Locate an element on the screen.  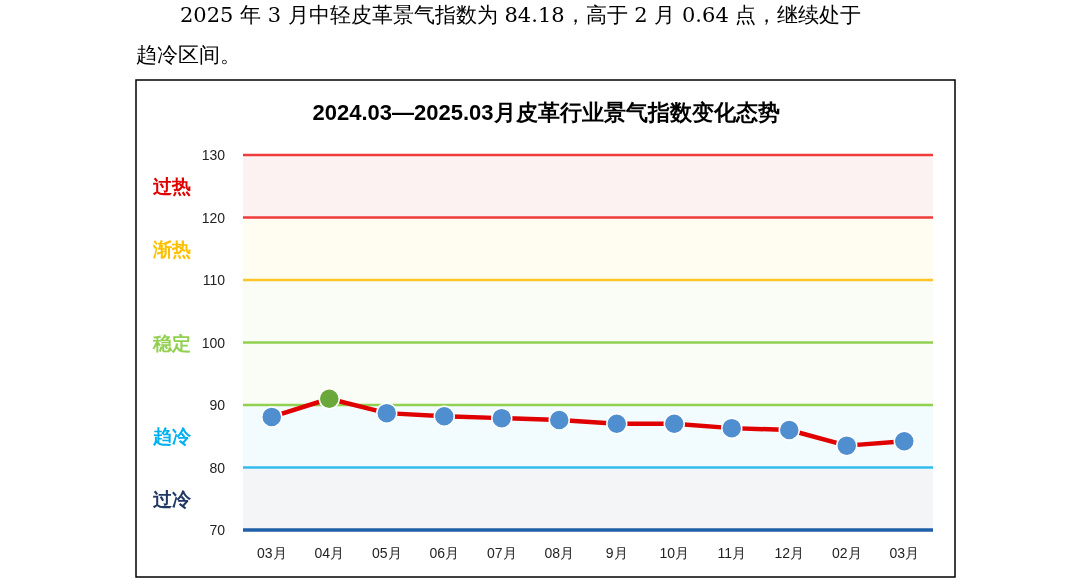
chart-title: 2024.03—2025.03月皮革行业景气指数变化态势 is located at coordinates (546, 112).